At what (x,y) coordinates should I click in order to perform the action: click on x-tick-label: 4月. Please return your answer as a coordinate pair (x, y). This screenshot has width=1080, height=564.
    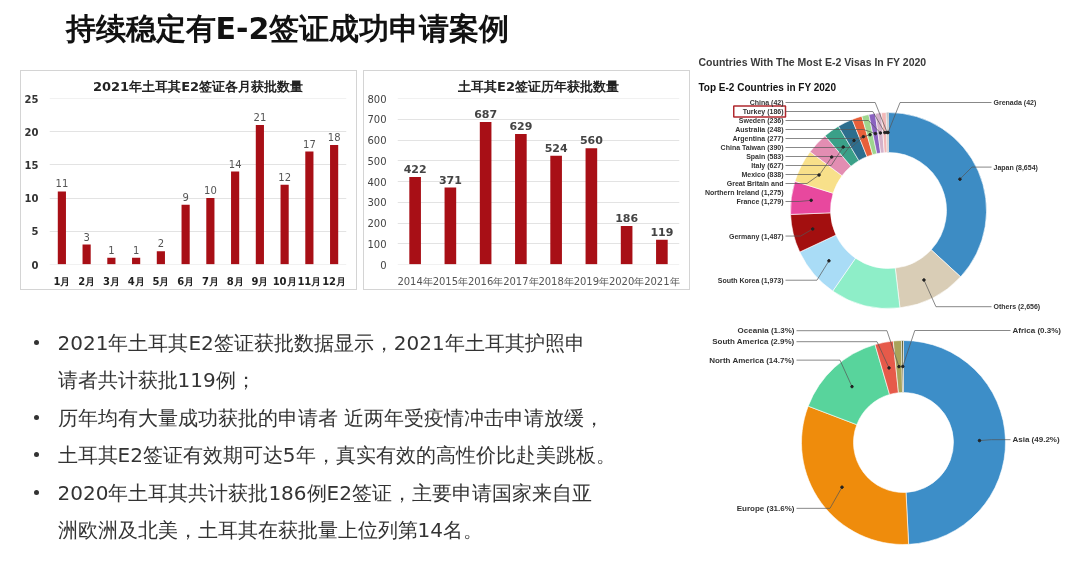
    Looking at the image, I should click on (136, 281).